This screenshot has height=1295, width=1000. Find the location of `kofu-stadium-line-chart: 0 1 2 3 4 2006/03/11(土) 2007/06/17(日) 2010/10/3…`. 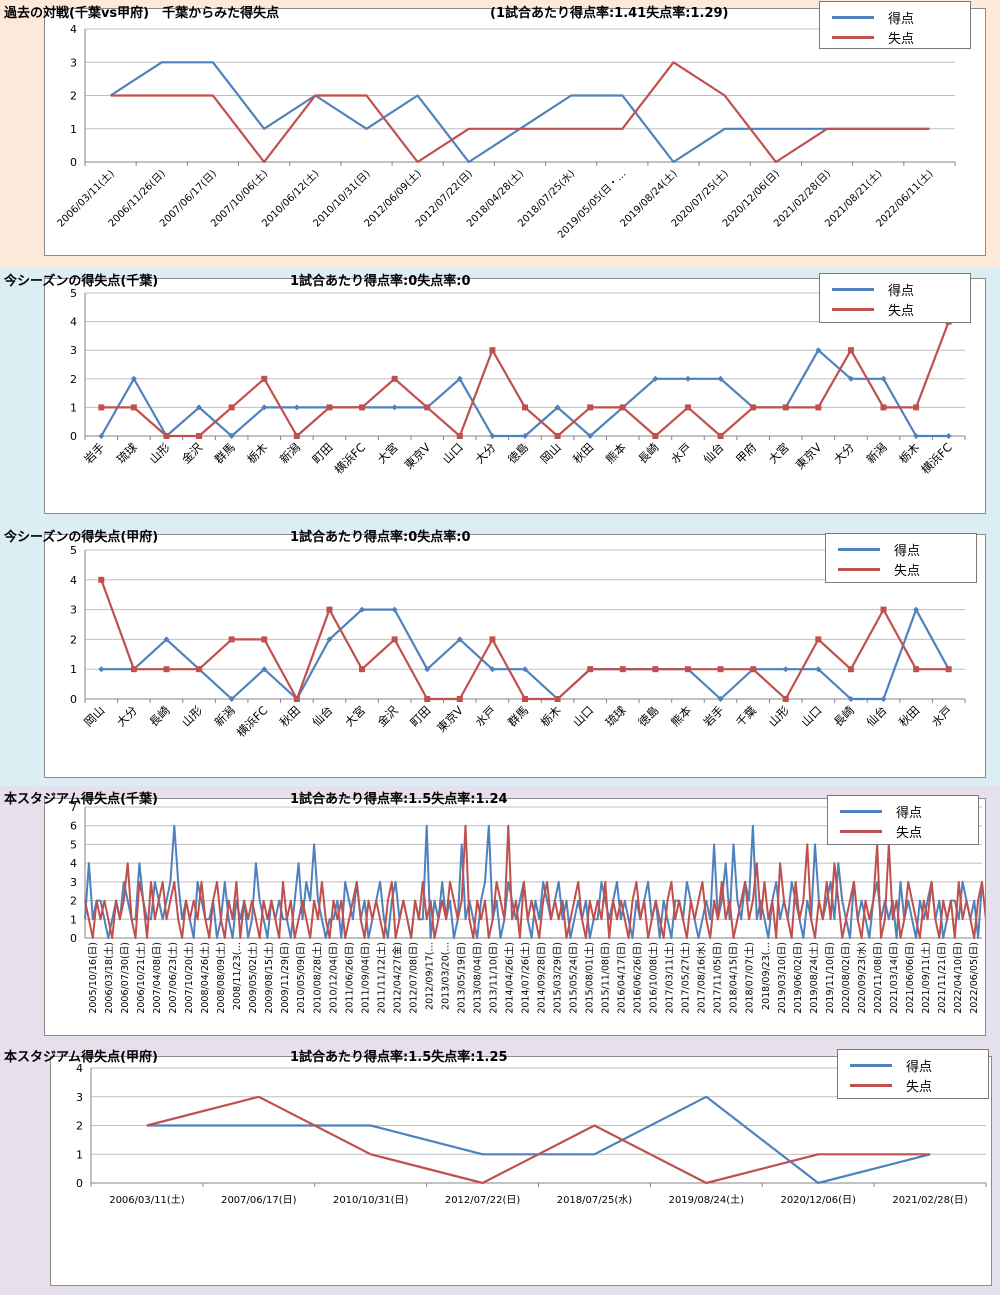

kofu-stadium-line-chart: 0 1 2 3 4 2006/03/11(土) 2007/06/17(日) 2010/10/3… is located at coordinates (531, 1134).